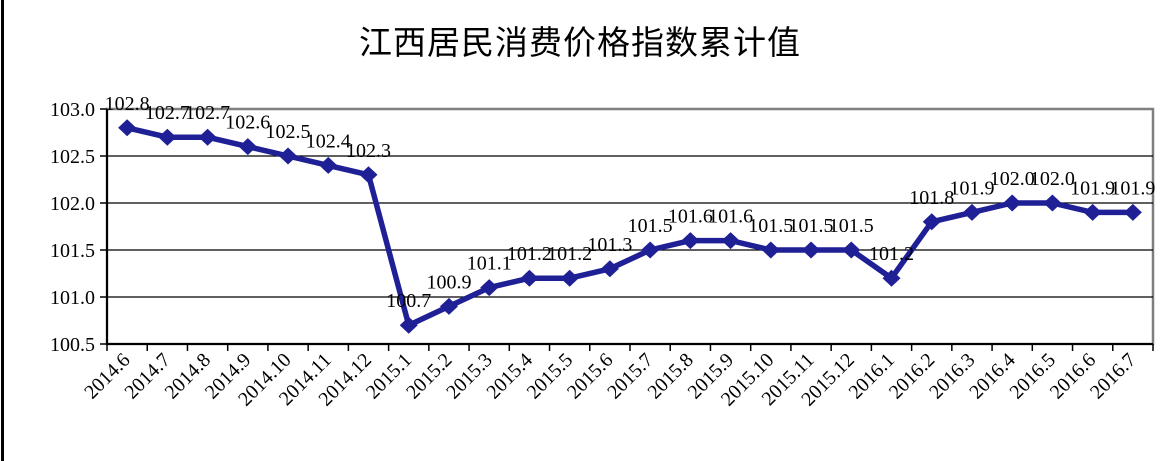  What do you see at coordinates (1113, 376) in the screenshot?
I see `x-tick-label: 2016.7` at bounding box center [1113, 376].